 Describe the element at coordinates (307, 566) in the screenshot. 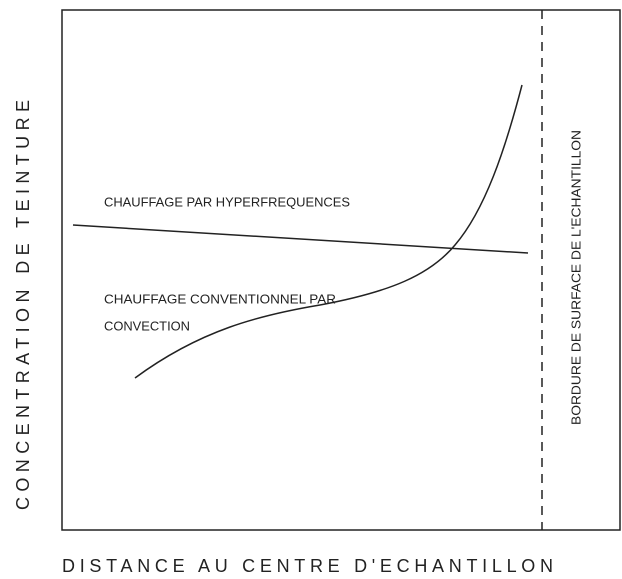

I see `x-axis-label: DISTANCE AU CENTRE D'ECHANTILLON` at that location.